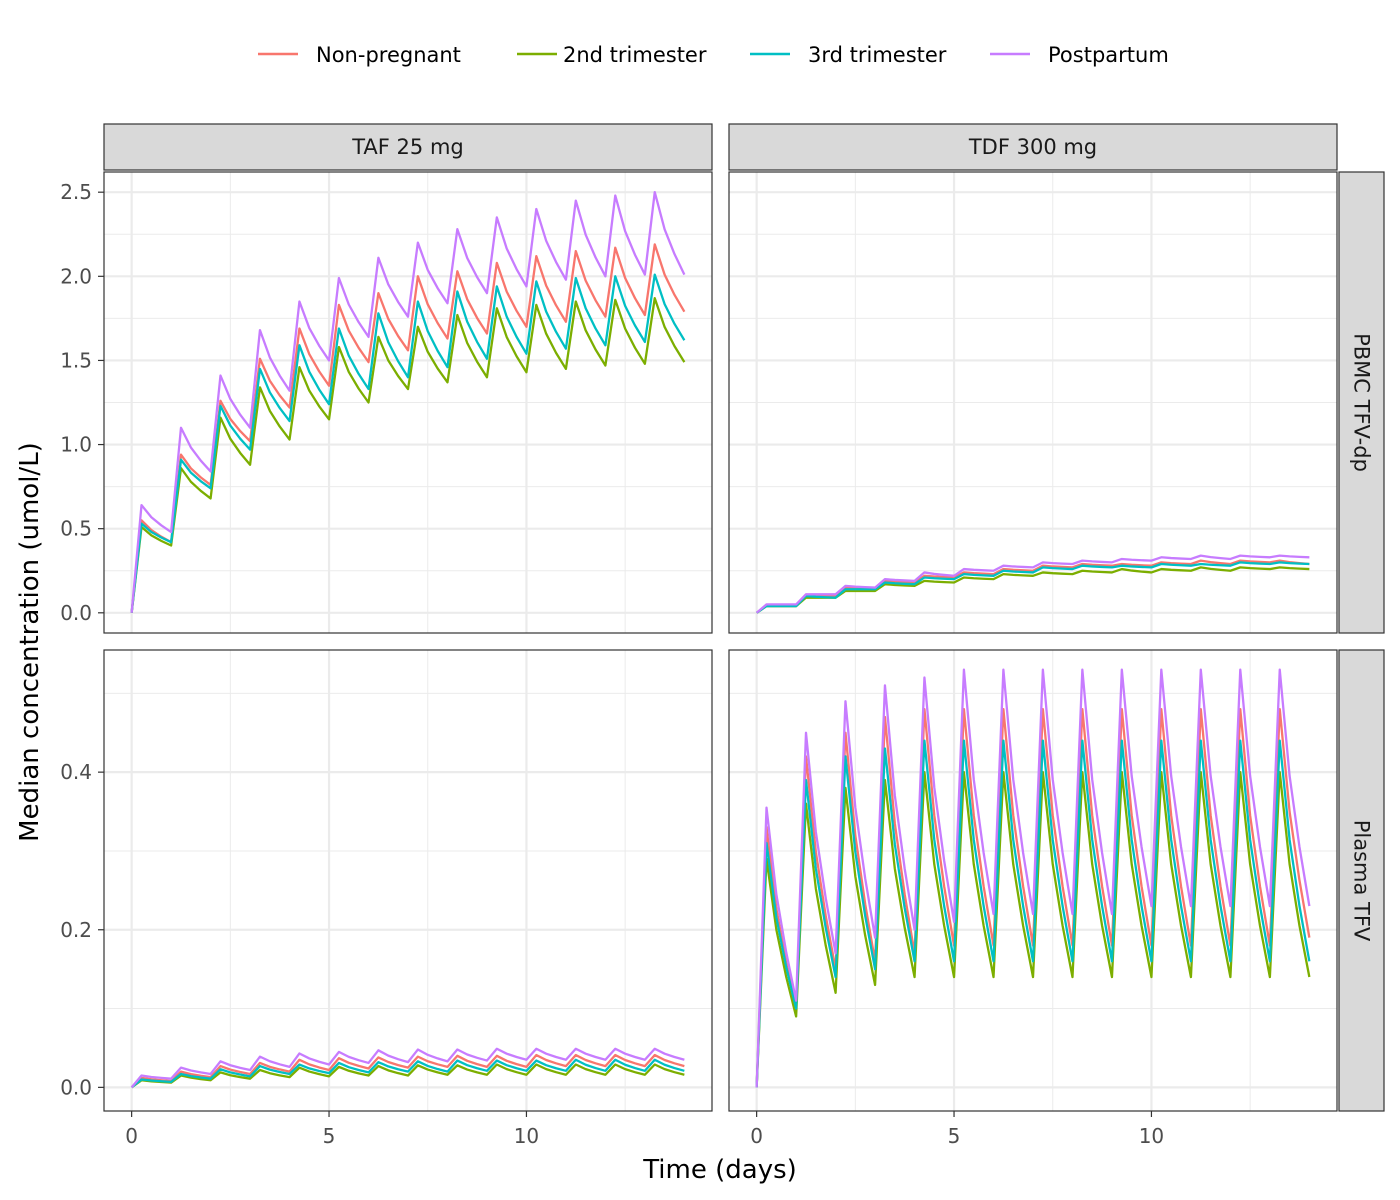  I want to click on y-tick-label: 0.2, so click(76, 930).